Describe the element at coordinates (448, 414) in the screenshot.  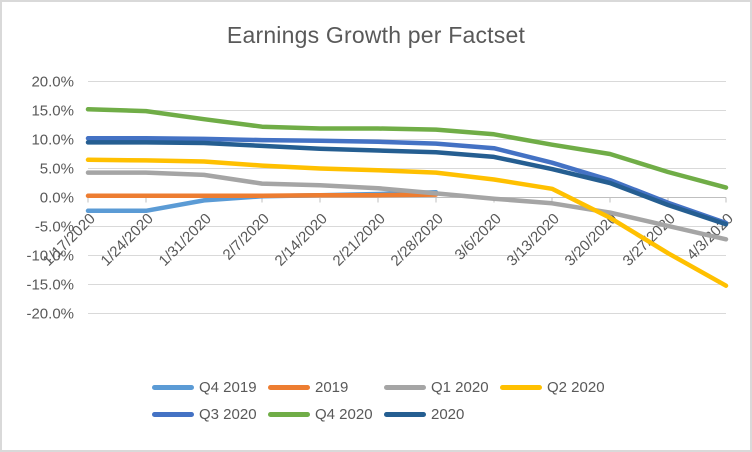
I see `legend-label: 2020` at that location.